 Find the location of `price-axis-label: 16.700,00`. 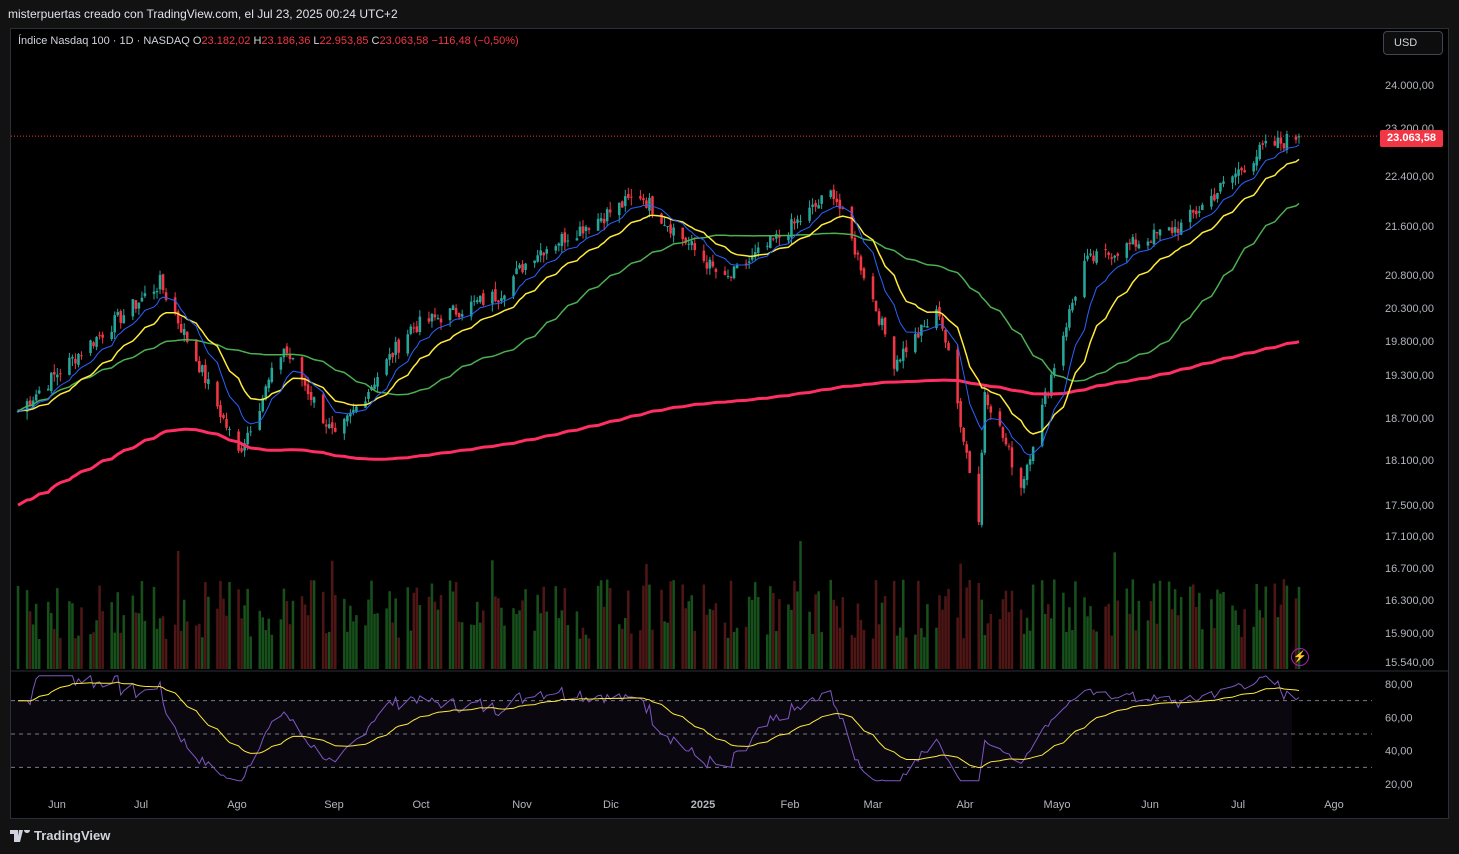

price-axis-label: 16.700,00 is located at coordinates (1409, 569).